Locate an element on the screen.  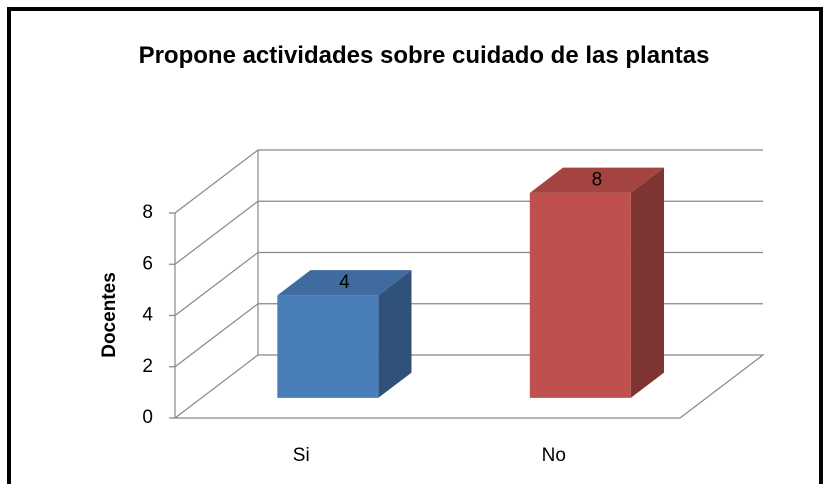
y-axis-label: Docentes is located at coordinates (109, 315).